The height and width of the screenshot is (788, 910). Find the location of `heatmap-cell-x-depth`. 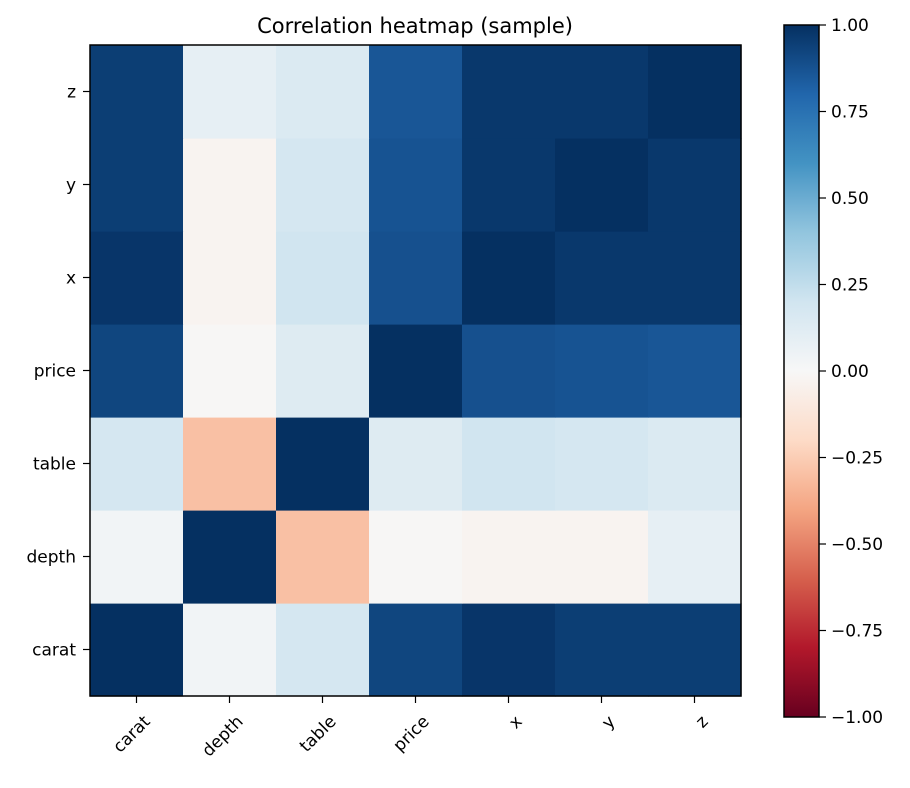

heatmap-cell-x-depth is located at coordinates (230, 278).